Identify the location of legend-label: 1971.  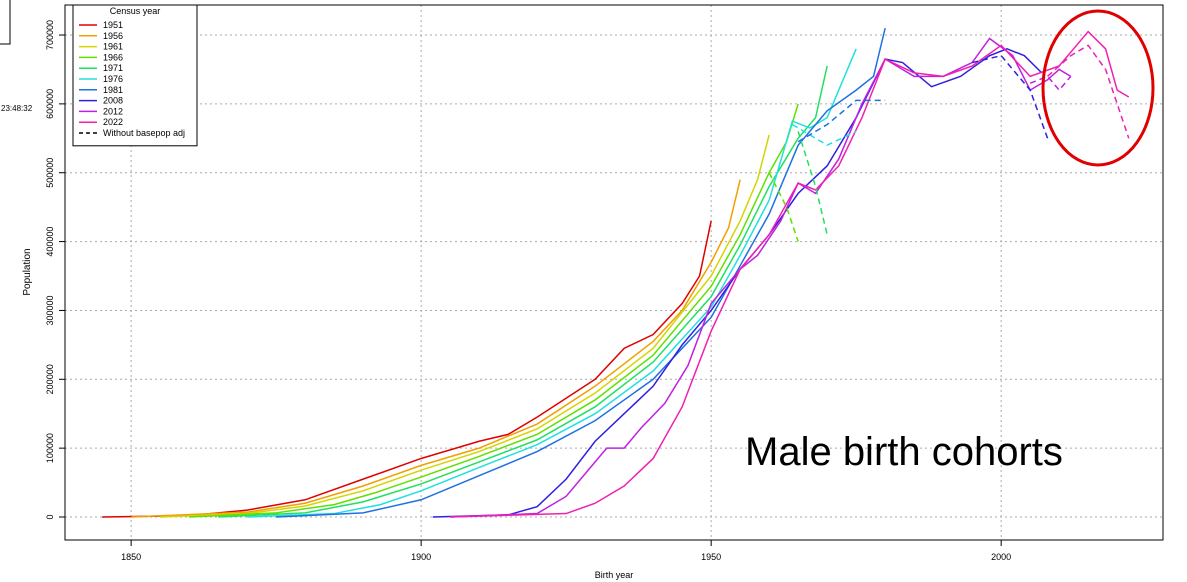
(113, 68).